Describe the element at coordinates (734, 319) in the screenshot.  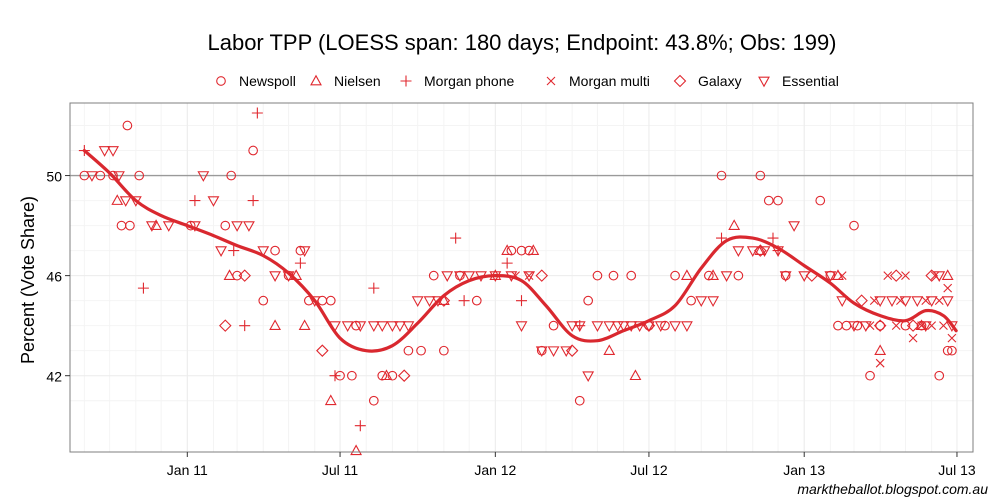
I see `series-morgan-multi` at that location.